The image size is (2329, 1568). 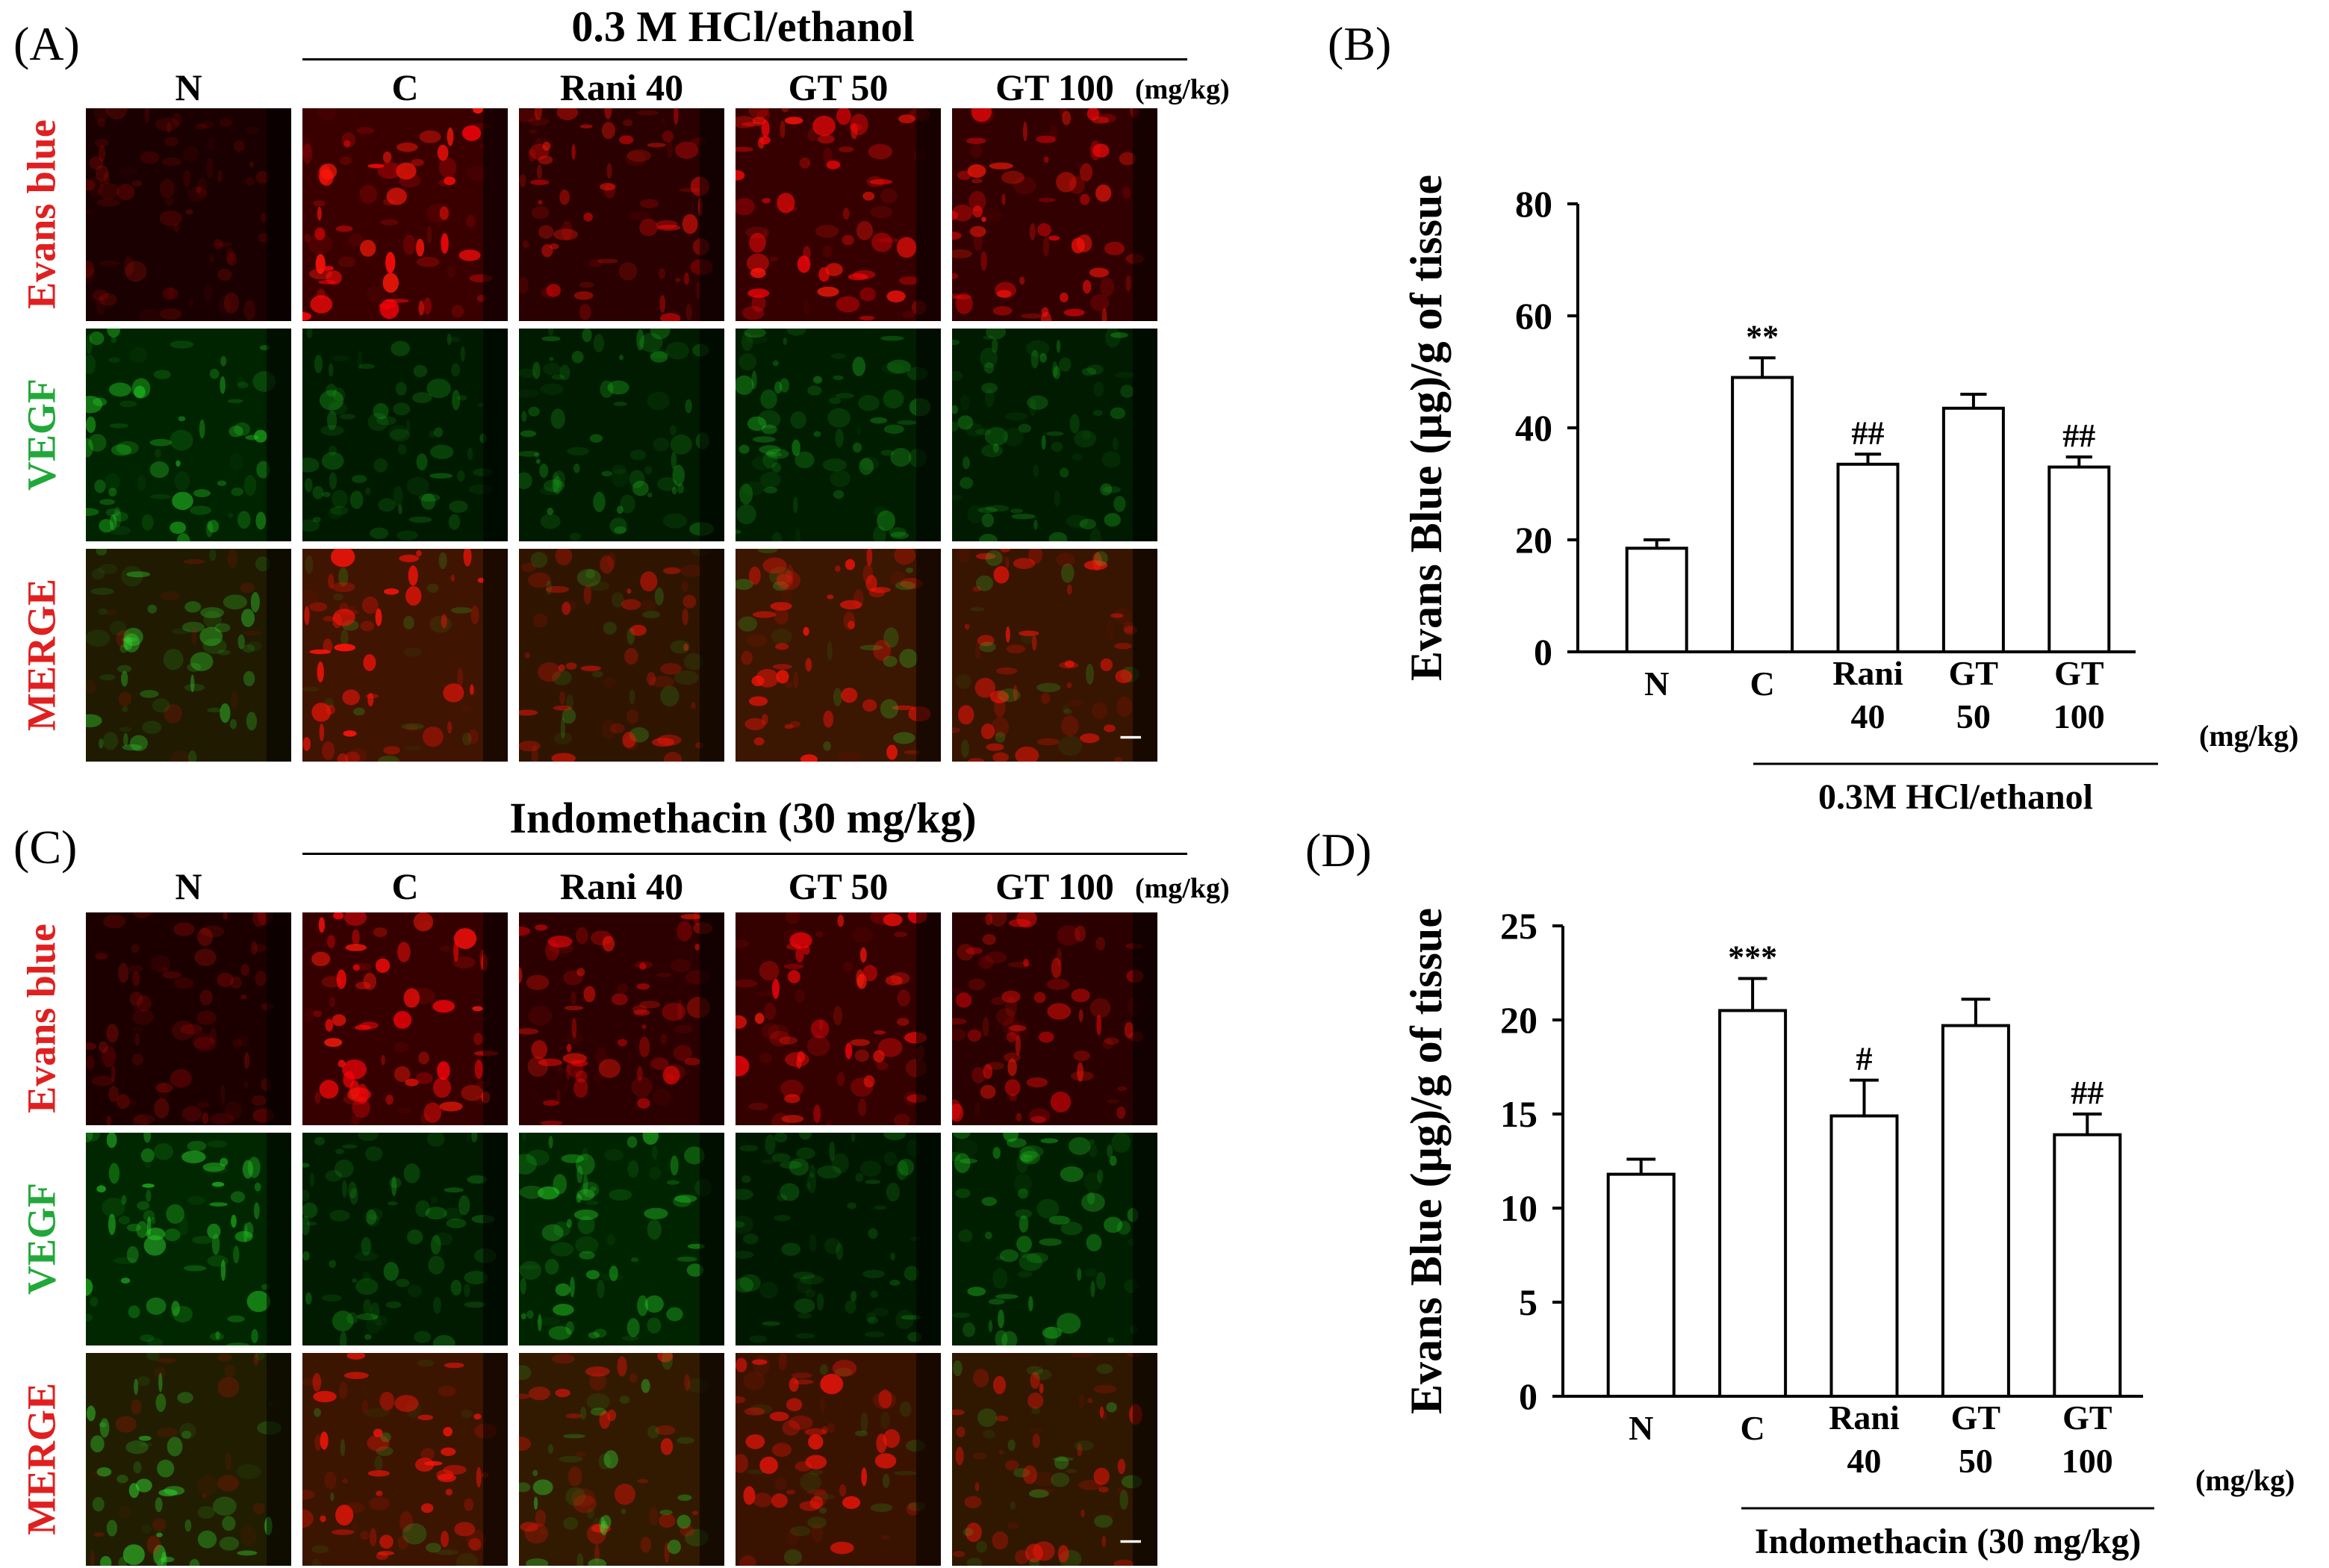 I want to click on panel-label-b: (B), so click(x=1360, y=43).